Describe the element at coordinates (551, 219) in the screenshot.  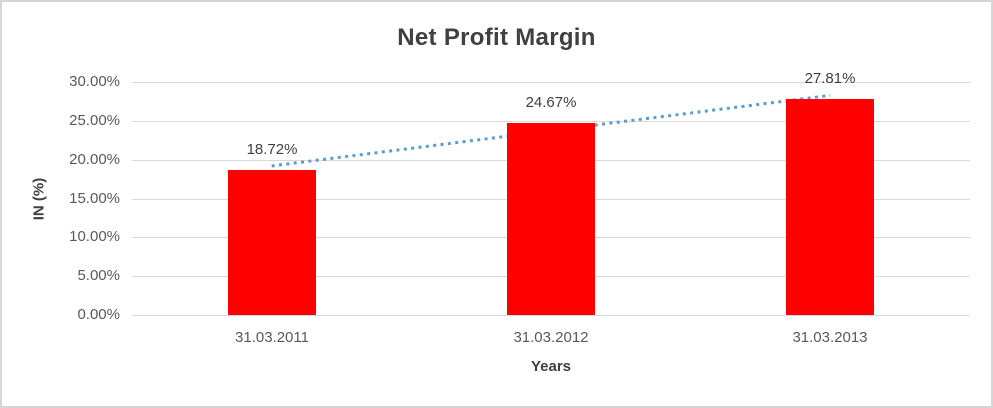
I see `bar-31.03.2012` at that location.